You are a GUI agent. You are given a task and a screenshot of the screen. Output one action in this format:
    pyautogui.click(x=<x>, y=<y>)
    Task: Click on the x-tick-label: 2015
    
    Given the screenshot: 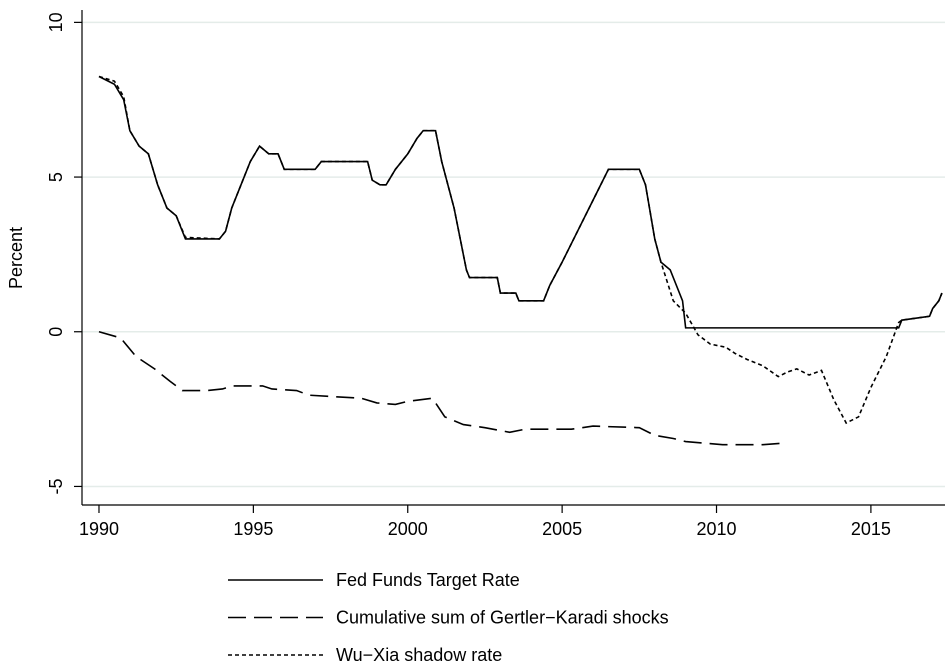 What is the action you would take?
    pyautogui.click(x=871, y=529)
    